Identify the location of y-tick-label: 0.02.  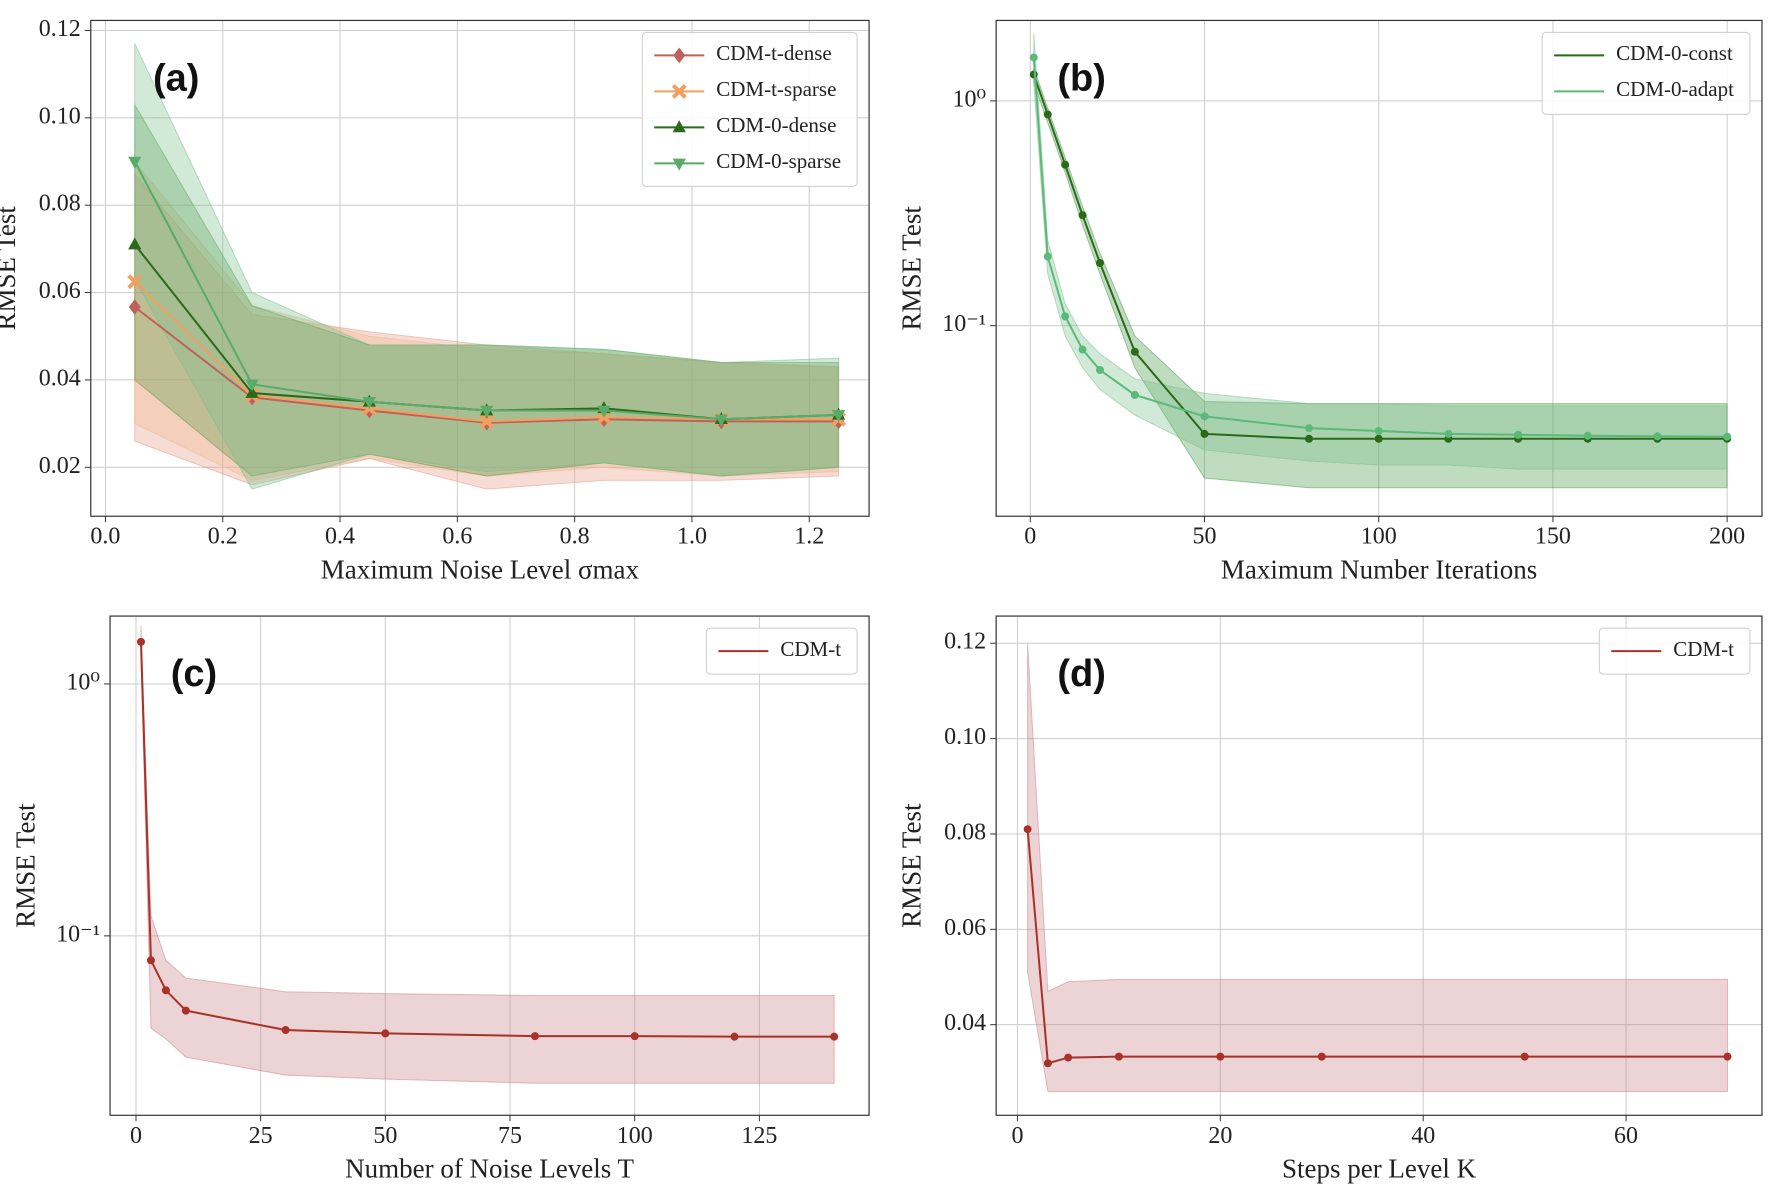
(60, 466).